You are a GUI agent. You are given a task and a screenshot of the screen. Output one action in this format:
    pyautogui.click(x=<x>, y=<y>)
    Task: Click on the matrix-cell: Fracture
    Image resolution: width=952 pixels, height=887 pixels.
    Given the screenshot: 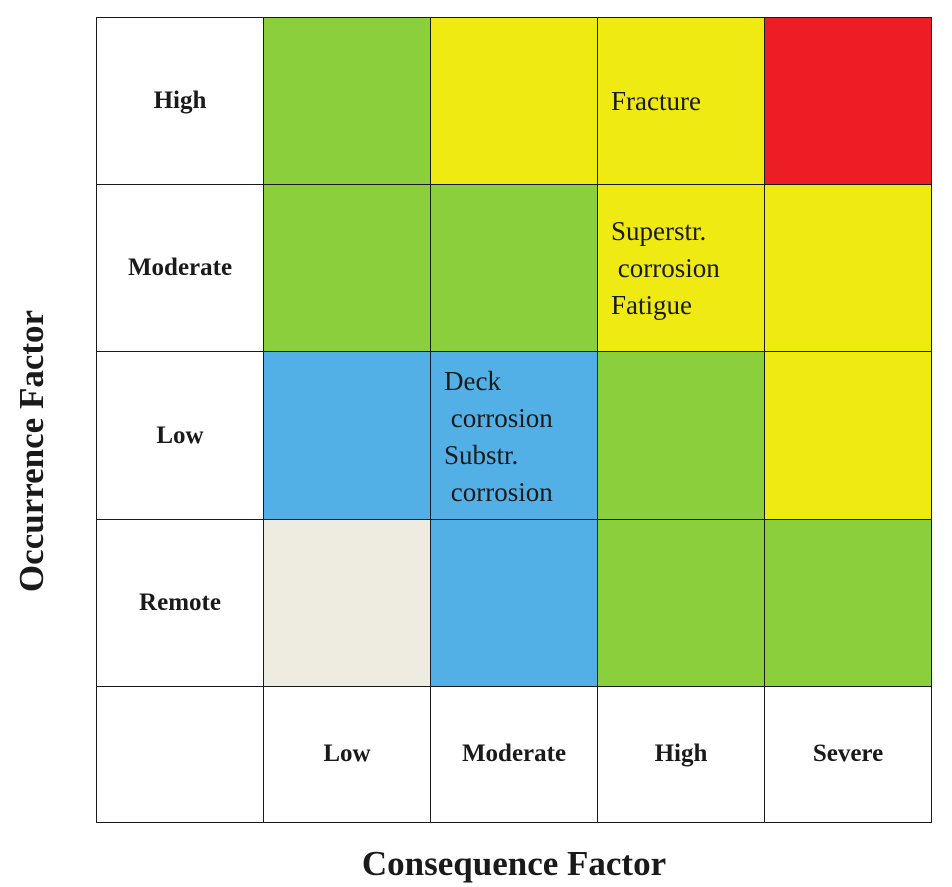 What is the action you would take?
    pyautogui.click(x=681, y=101)
    